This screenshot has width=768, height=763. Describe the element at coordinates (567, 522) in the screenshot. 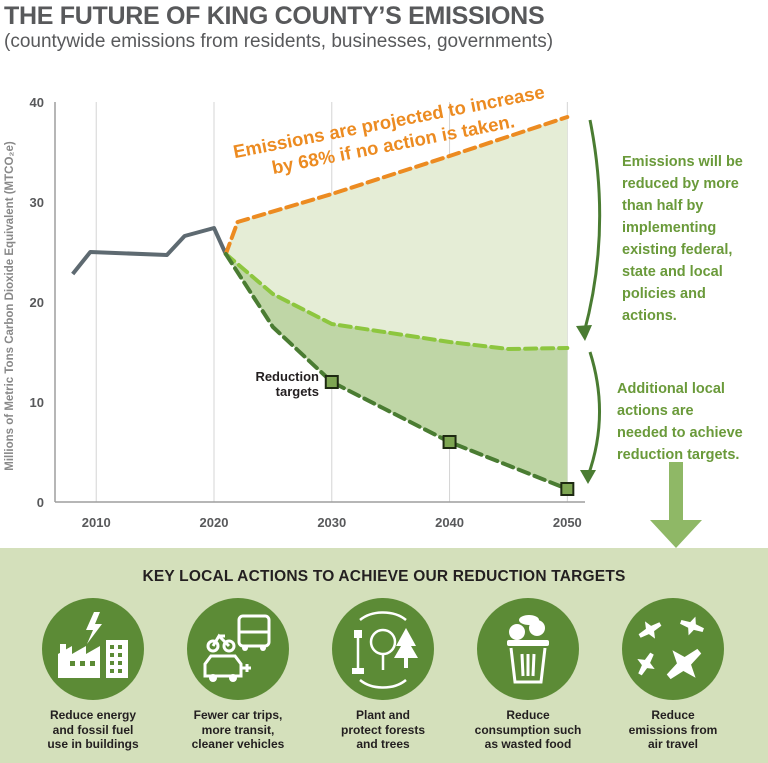

I see `x-tick-label-2050: 2050` at that location.